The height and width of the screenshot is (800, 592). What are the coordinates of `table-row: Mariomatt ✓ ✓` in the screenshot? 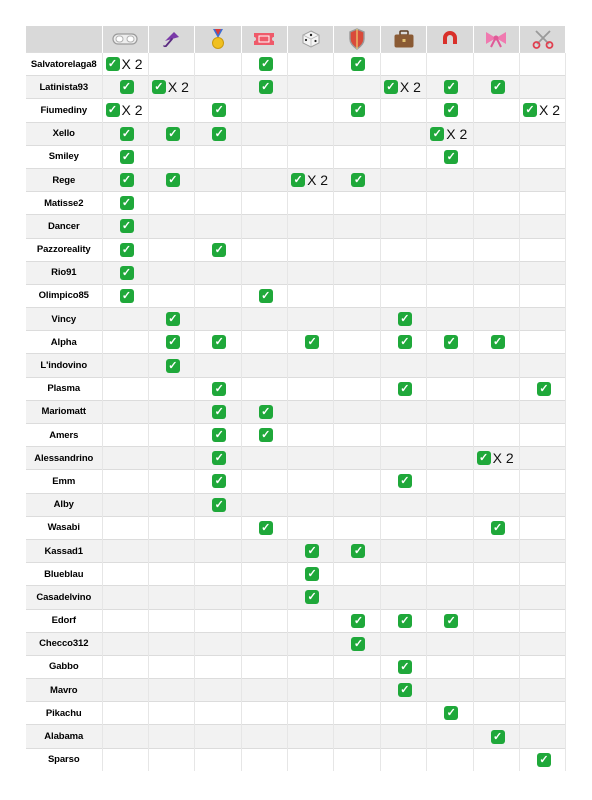 It's located at (296, 411).